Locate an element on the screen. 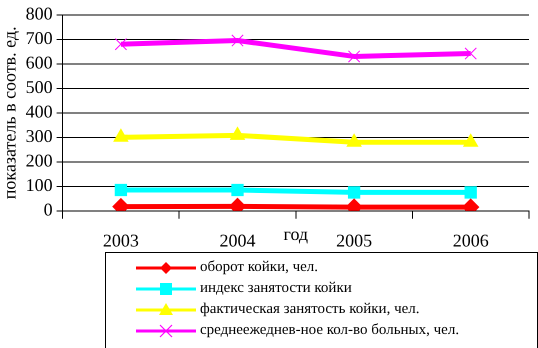  y-tick-label: 200 is located at coordinates (39, 160).